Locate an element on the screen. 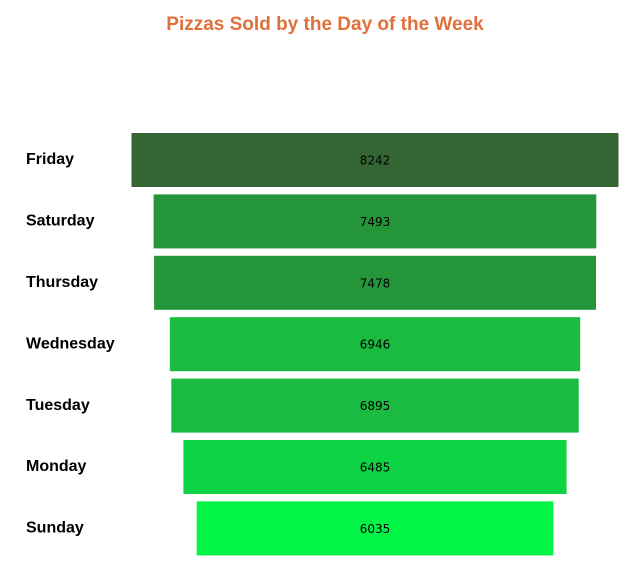  funnel-bar-wednesday is located at coordinates (375, 344).